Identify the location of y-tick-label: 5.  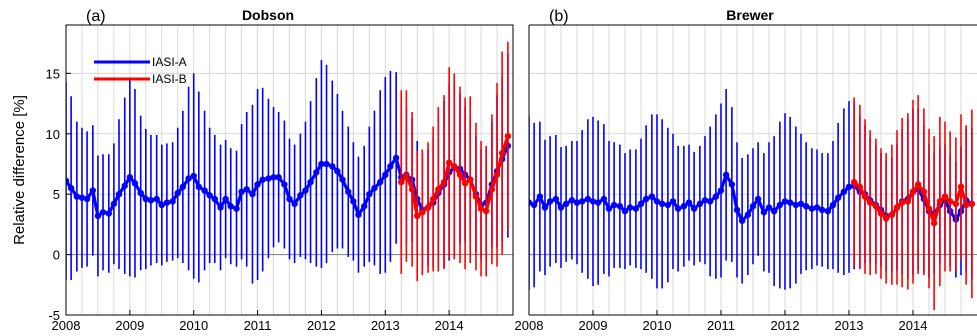
(56, 194).